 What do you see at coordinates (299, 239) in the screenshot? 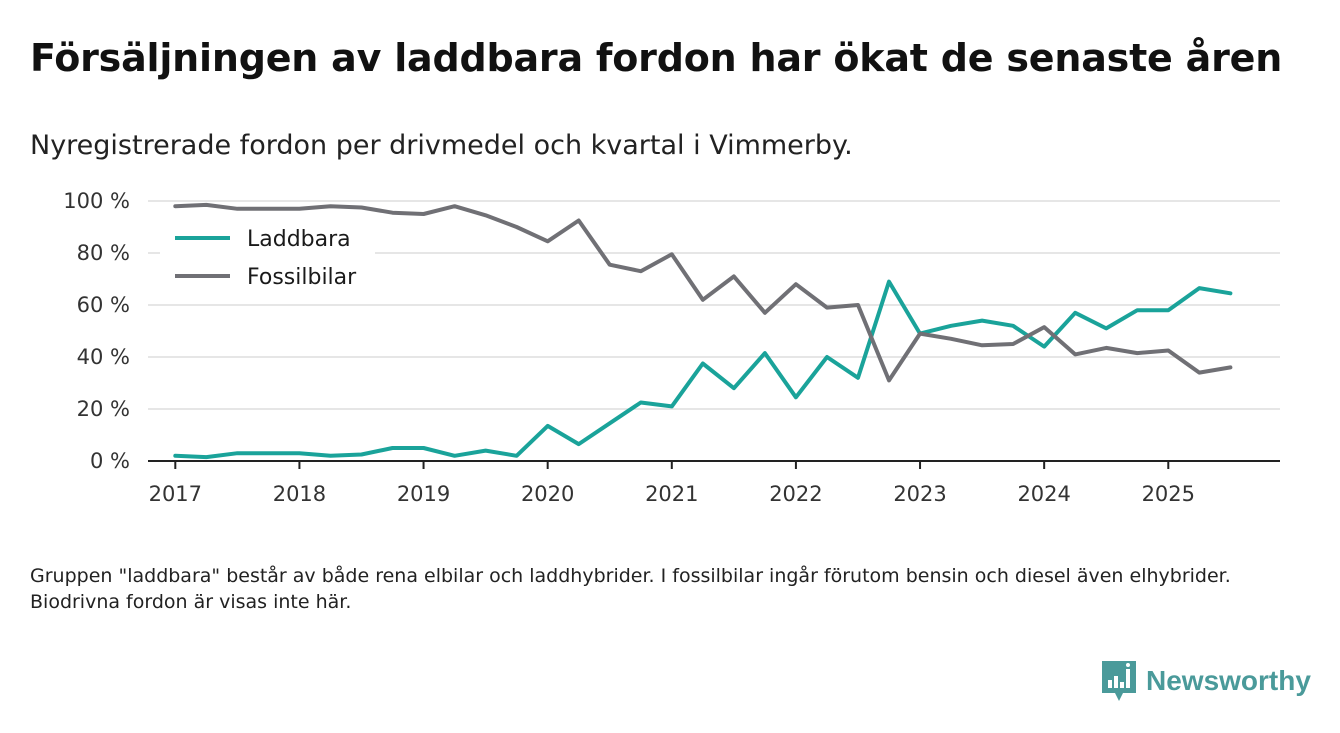
I see `legend-label: Laddbara` at bounding box center [299, 239].